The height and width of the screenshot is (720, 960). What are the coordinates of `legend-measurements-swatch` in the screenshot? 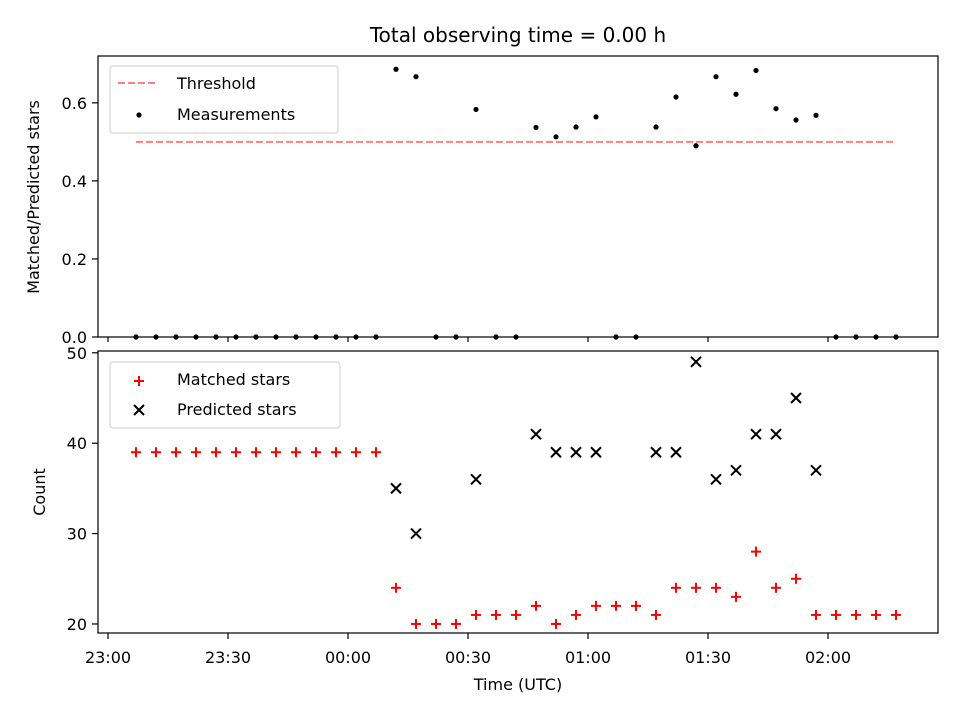 It's located at (139, 115).